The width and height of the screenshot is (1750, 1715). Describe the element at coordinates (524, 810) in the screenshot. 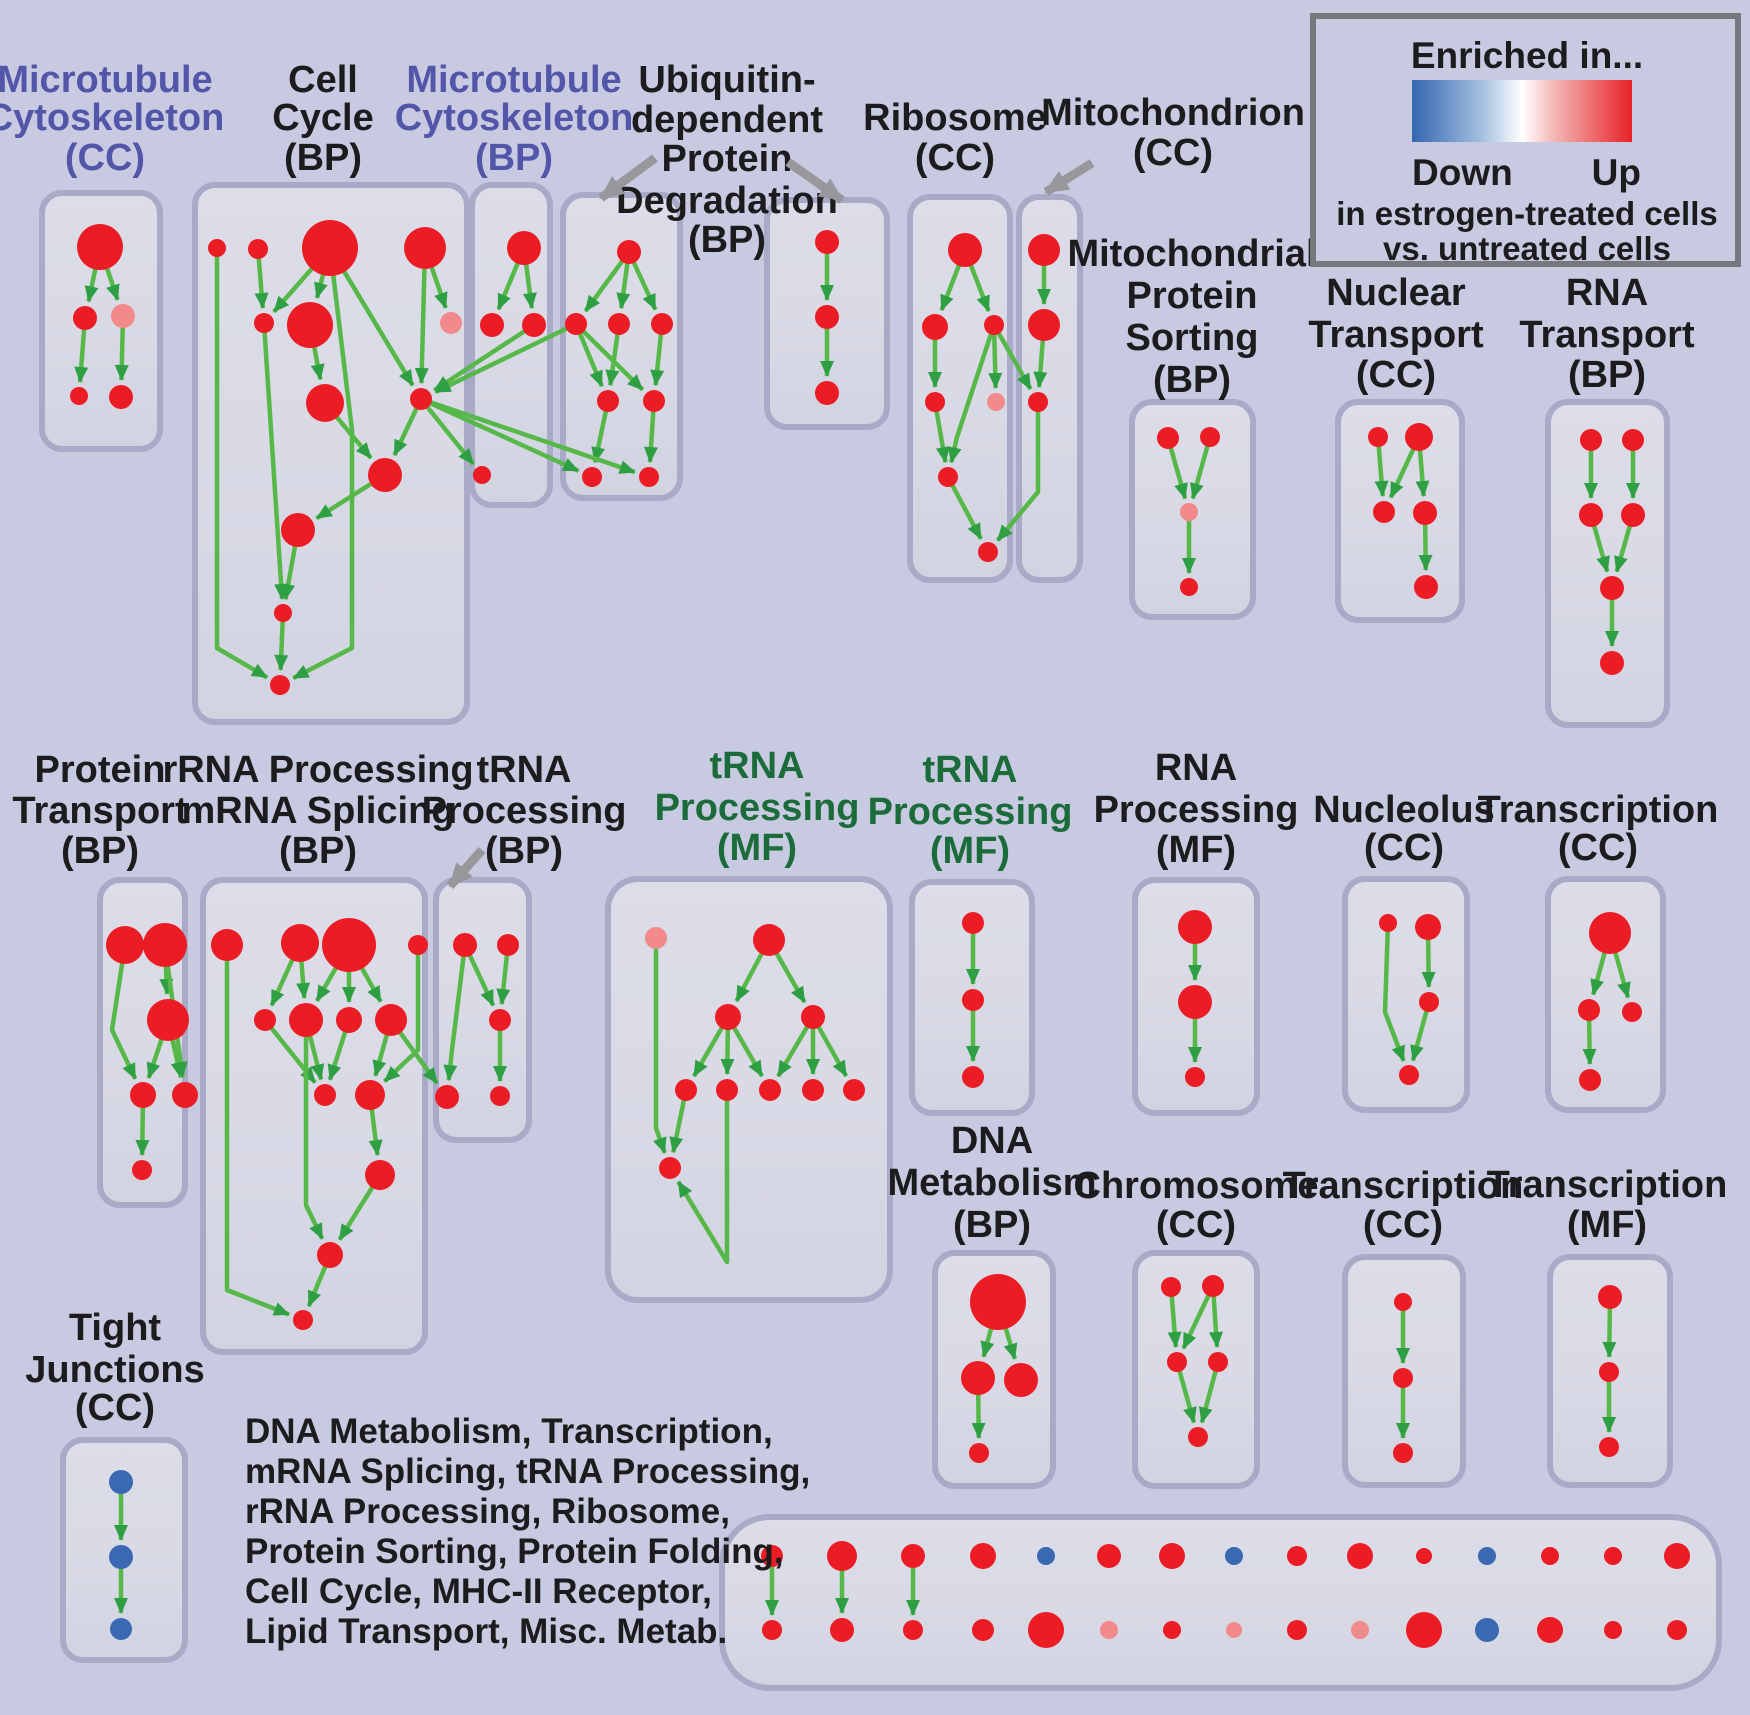

I see `group-label-trna-processing-bp: tRNA Processing (BP)` at that location.